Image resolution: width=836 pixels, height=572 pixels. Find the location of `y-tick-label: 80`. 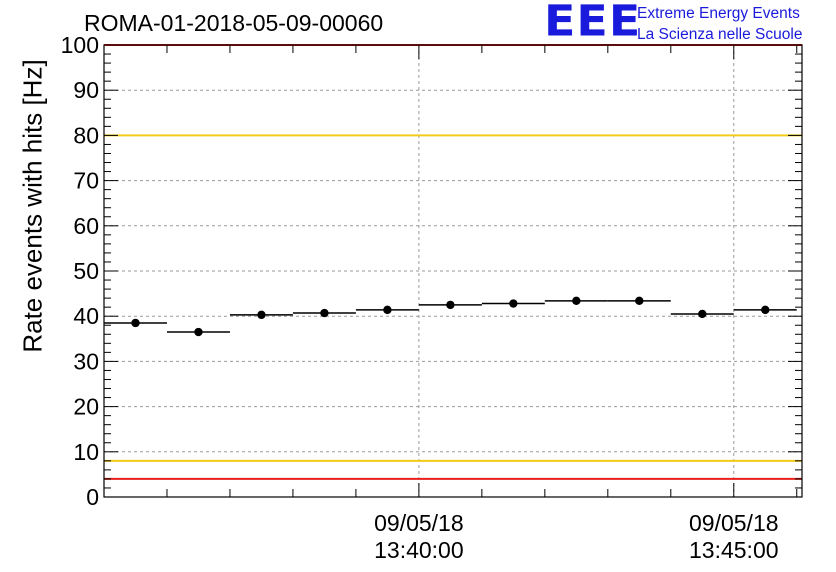

y-tick-label: 80 is located at coordinates (86, 135).